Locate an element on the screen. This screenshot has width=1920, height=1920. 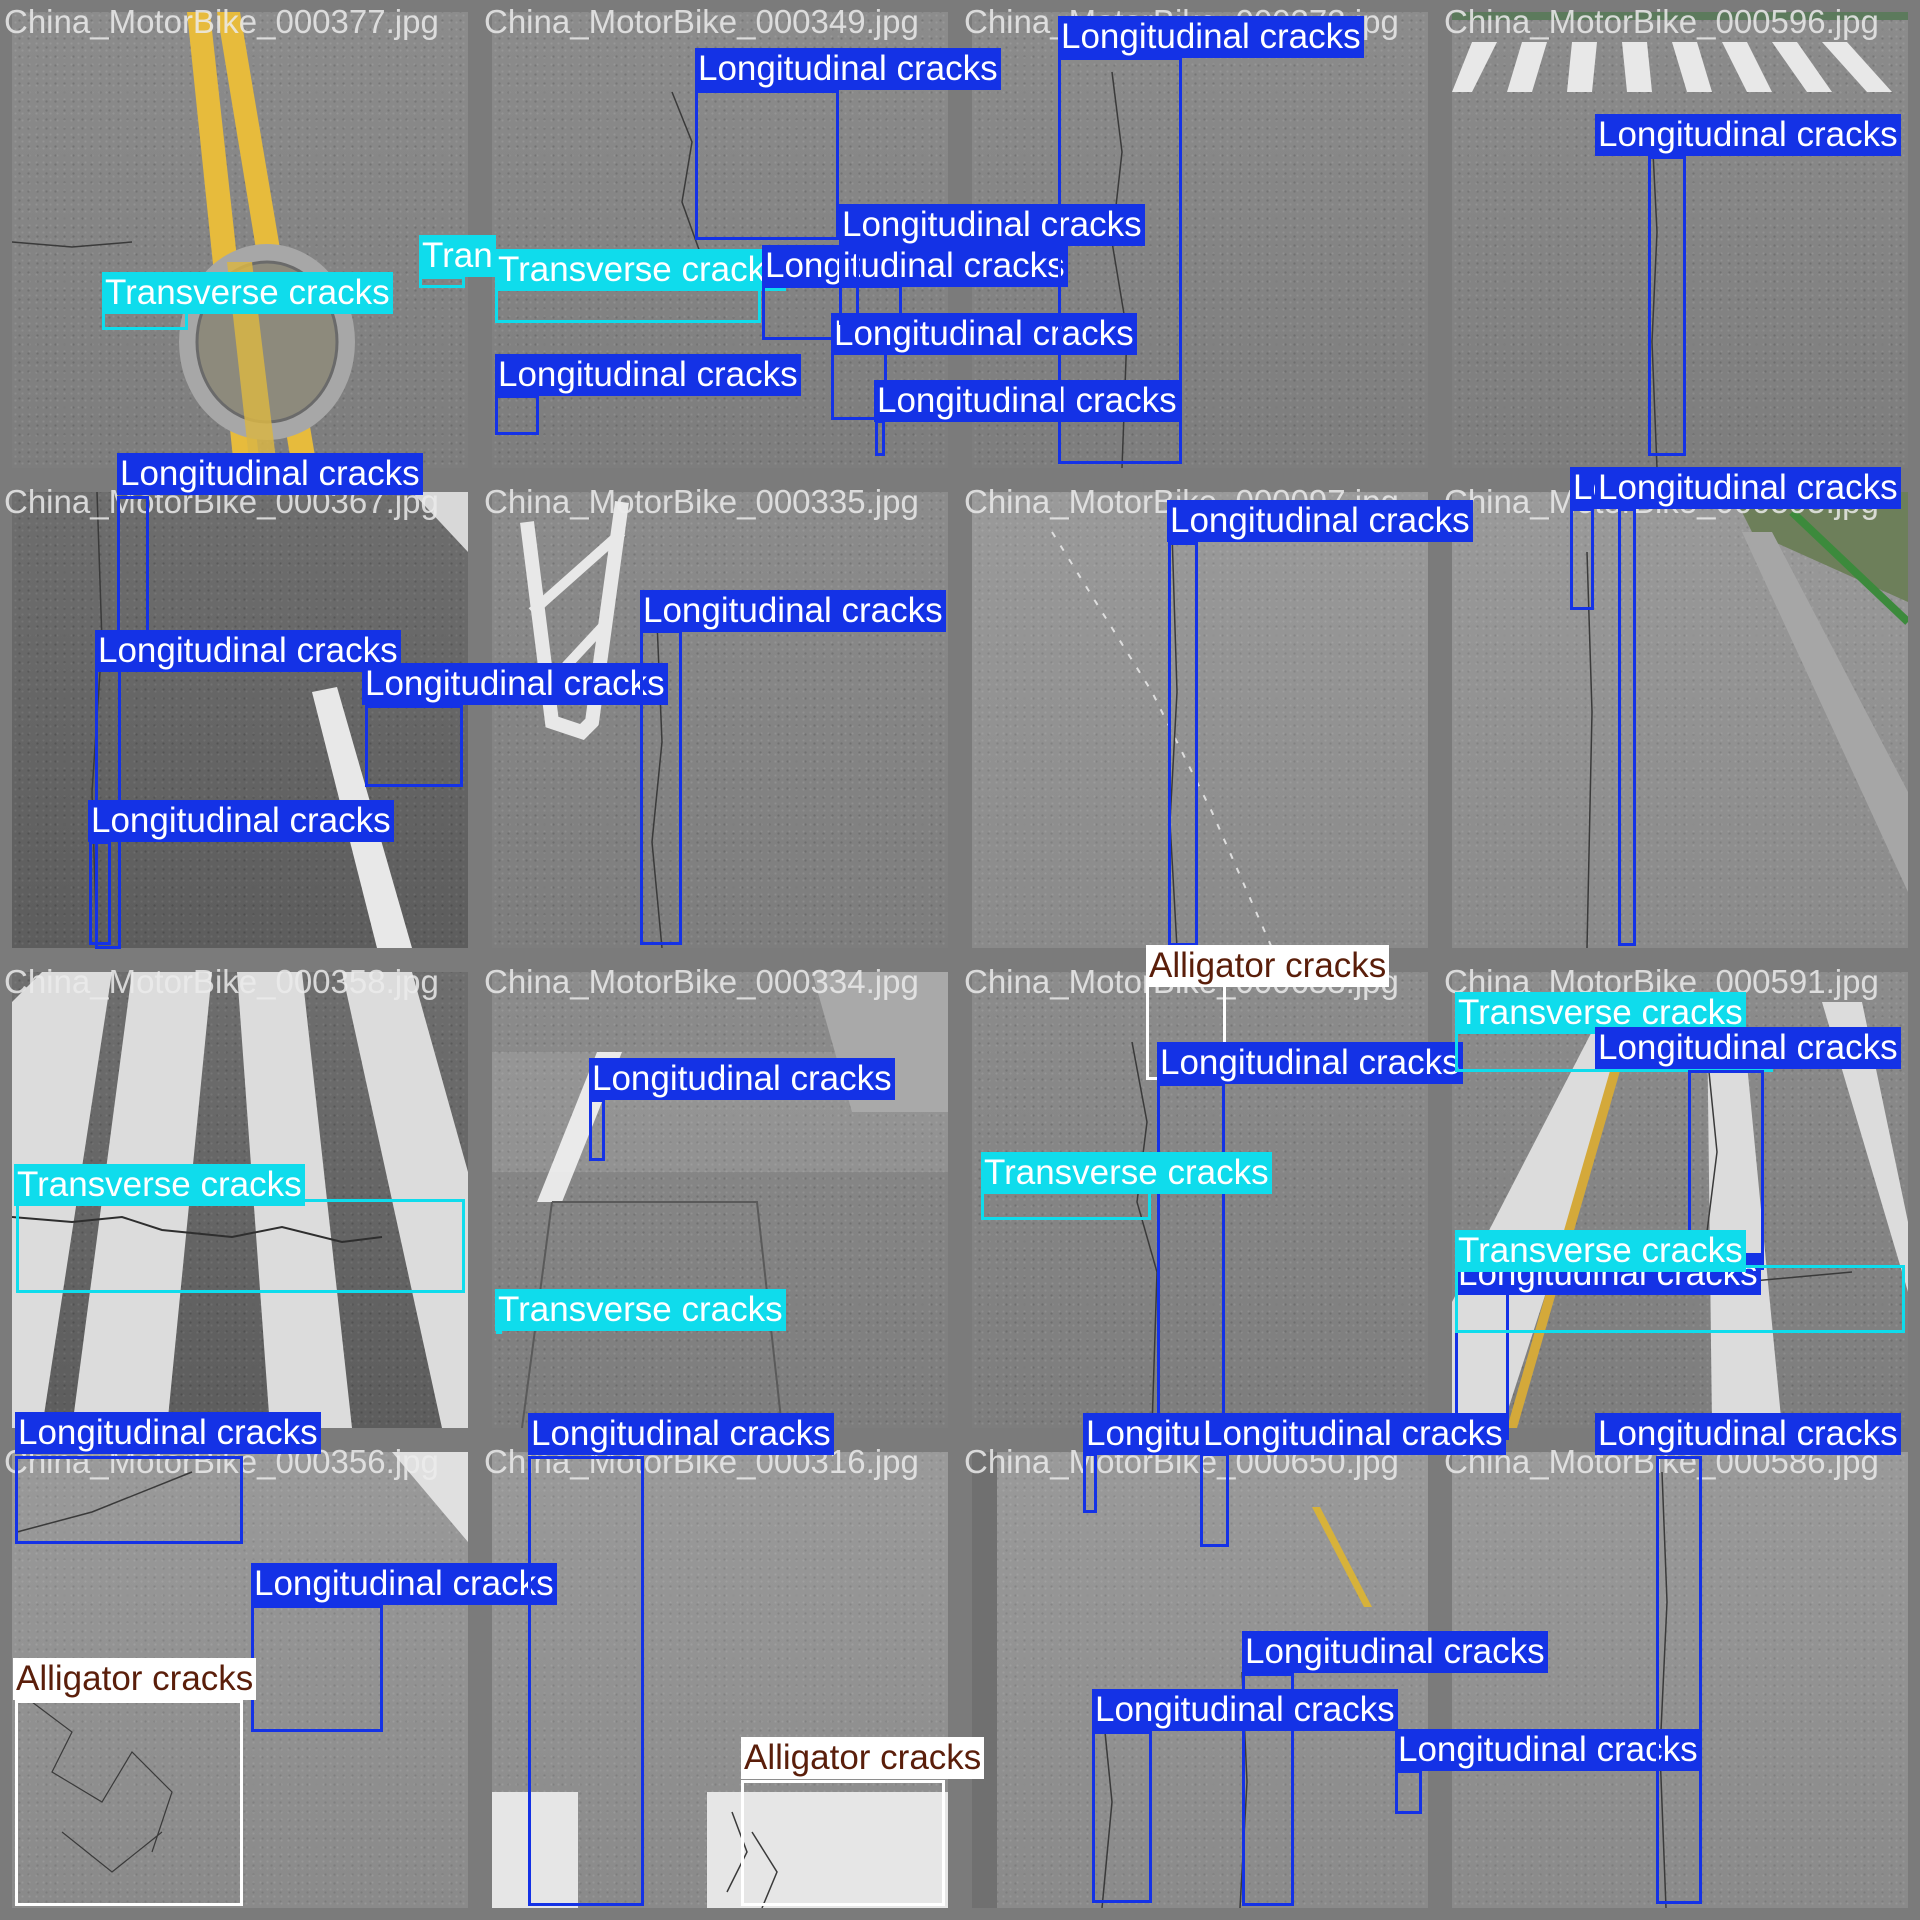
tile-5: China_MotorBike_000367.jpg is located at coordinates (240, 720).